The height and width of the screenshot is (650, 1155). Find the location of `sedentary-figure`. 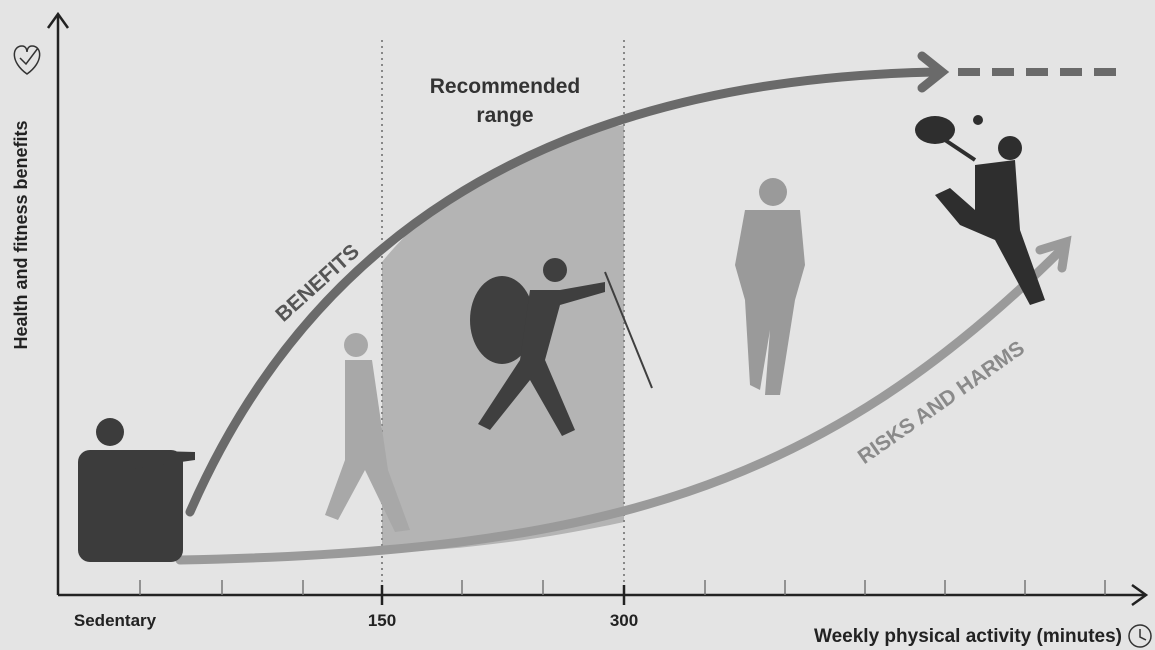

sedentary-figure is located at coordinates (136, 490).